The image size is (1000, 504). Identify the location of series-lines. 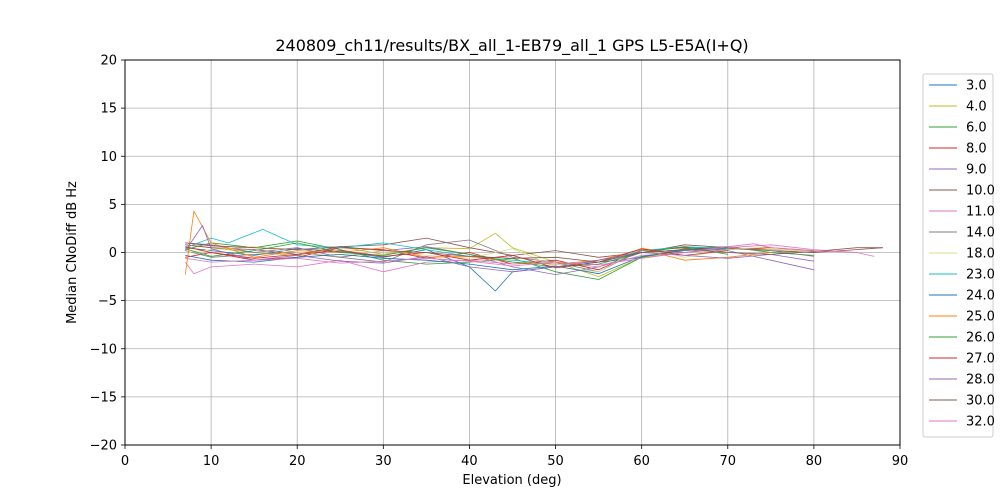
(533, 251).